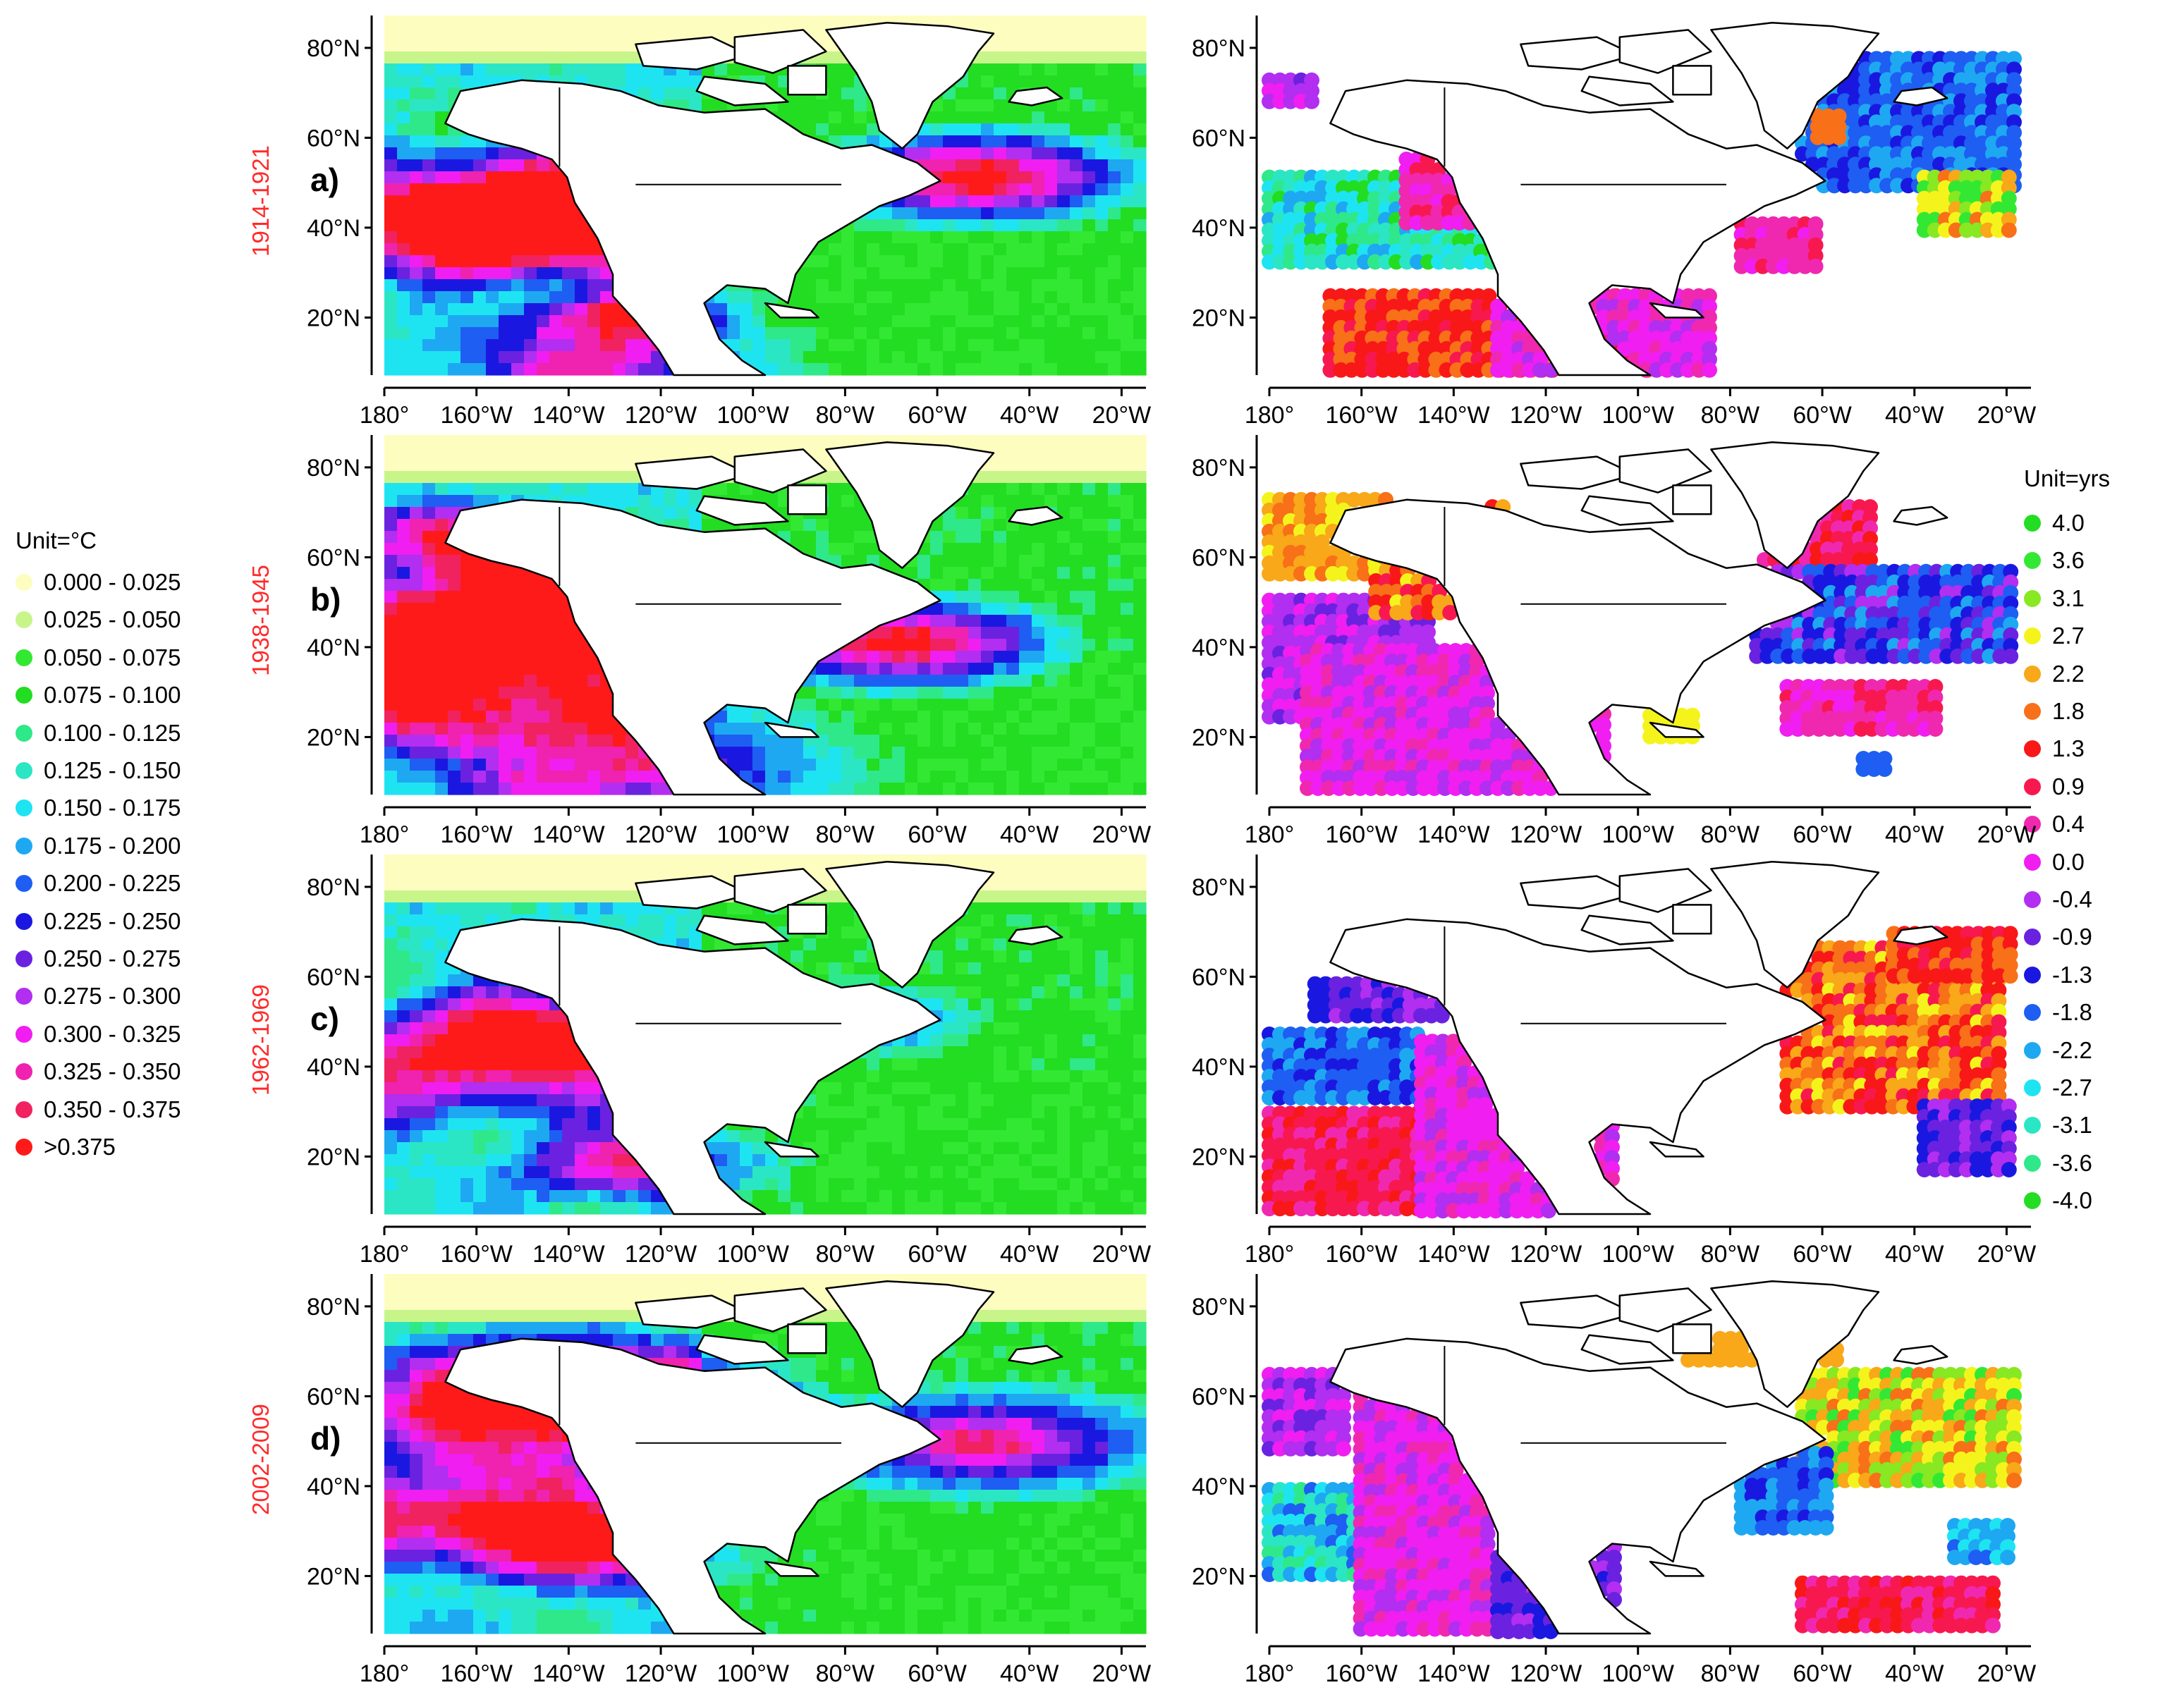  I want to click on left-legend-label: 0.325 - 0.350, so click(112, 1071).